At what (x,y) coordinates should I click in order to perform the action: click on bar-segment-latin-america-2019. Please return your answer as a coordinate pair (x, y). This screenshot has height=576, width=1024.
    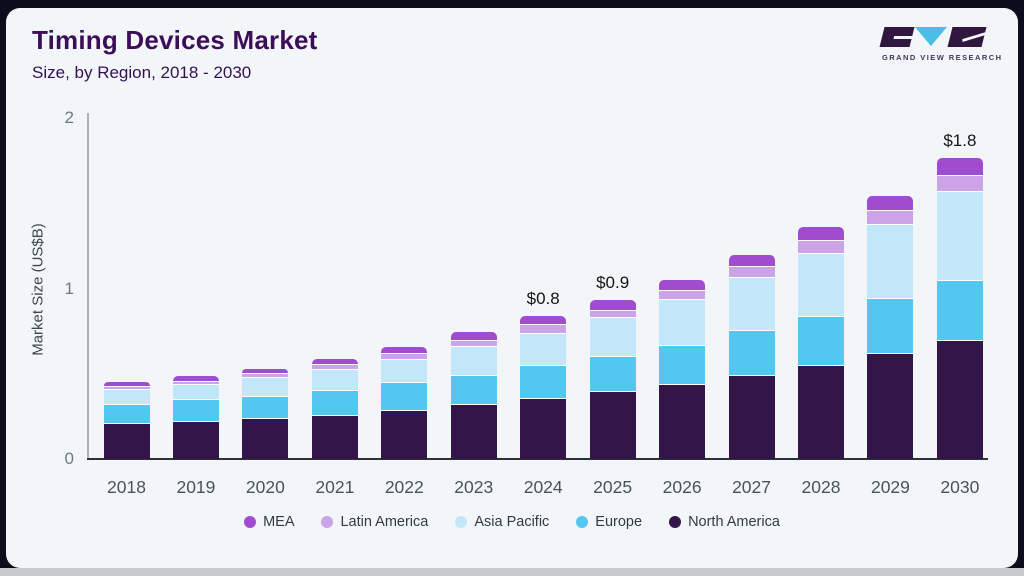
    Looking at the image, I should click on (195, 382).